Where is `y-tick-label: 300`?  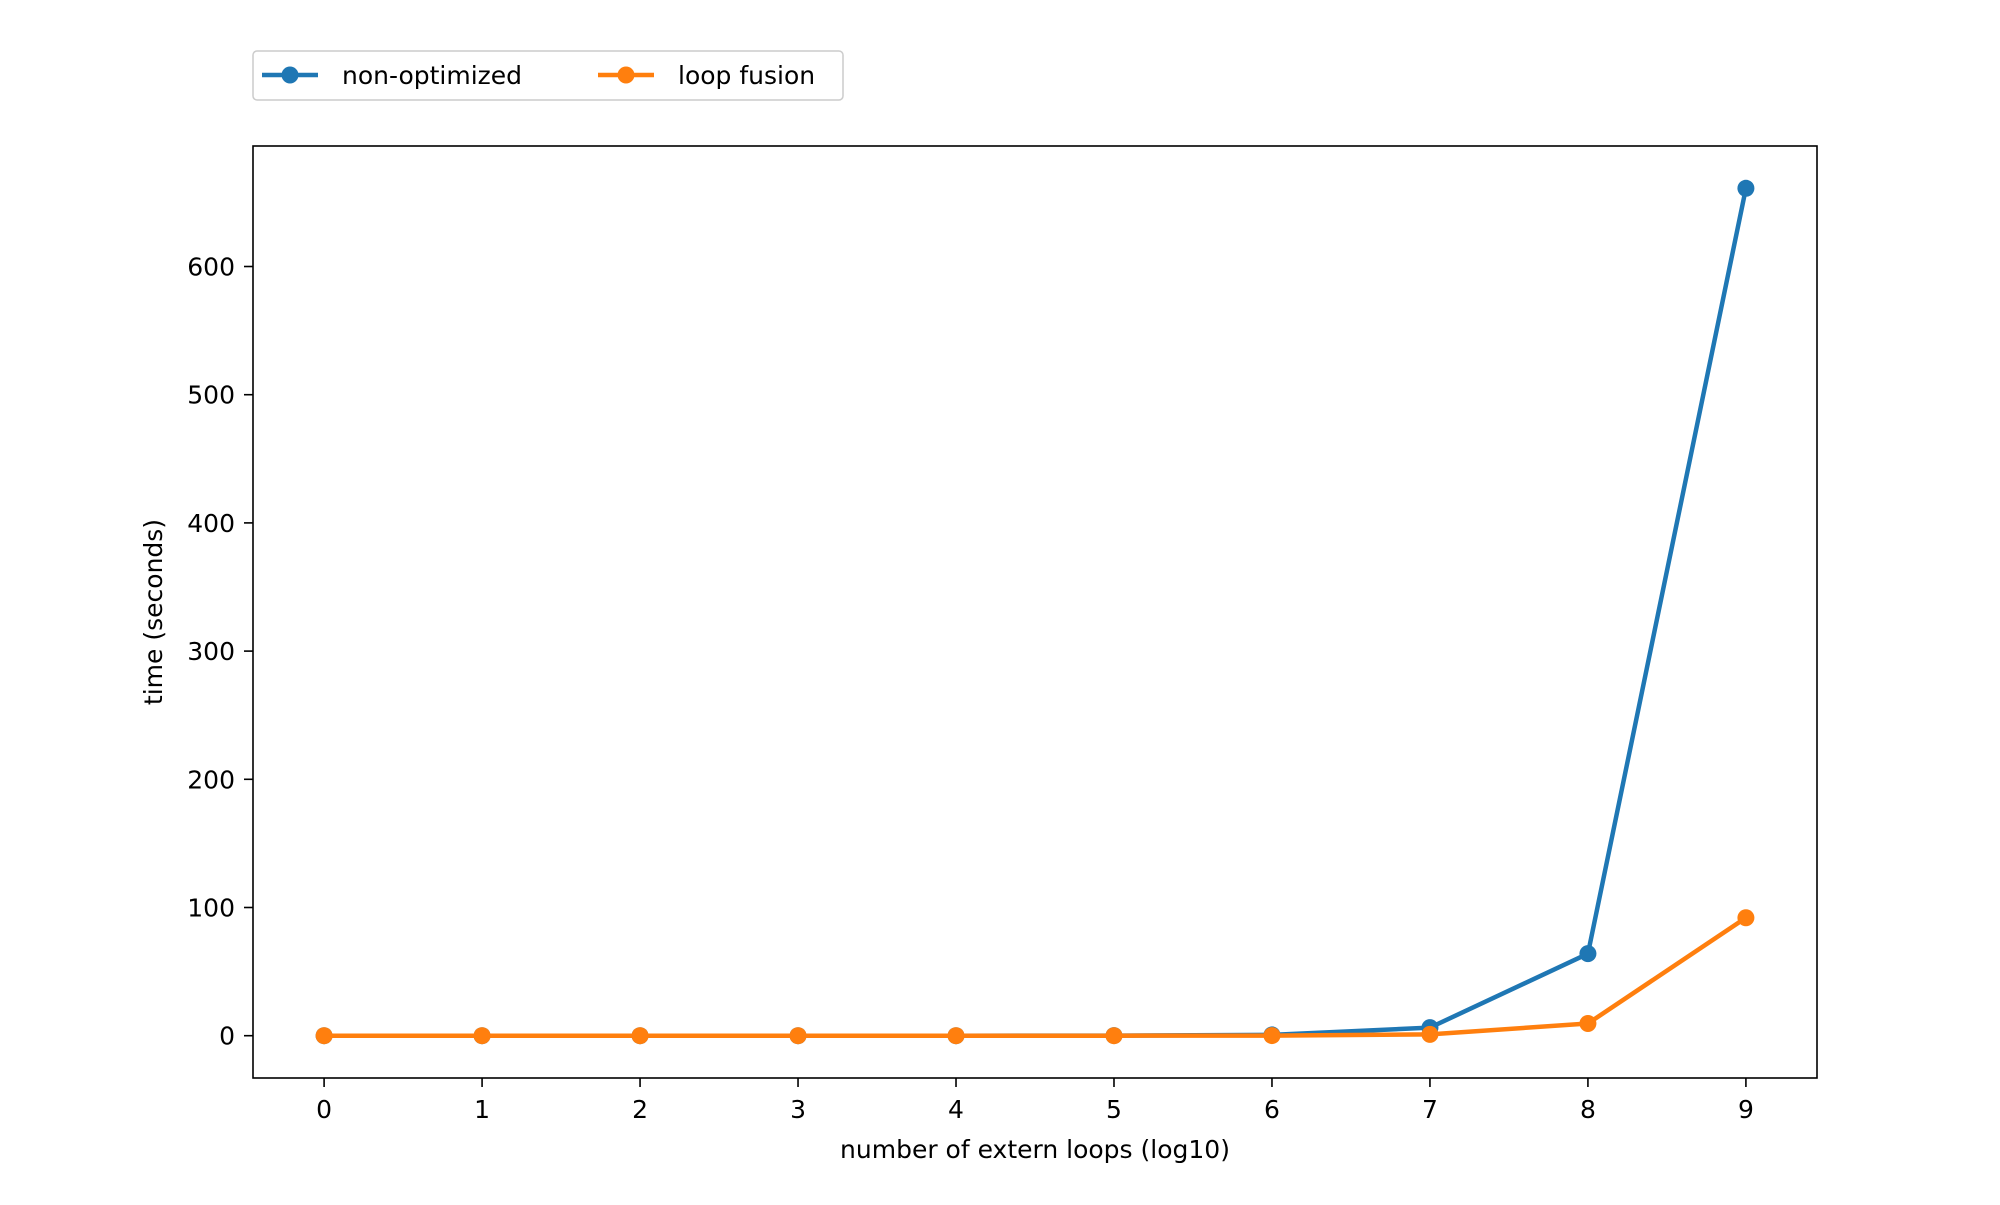 y-tick-label: 300 is located at coordinates (211, 651).